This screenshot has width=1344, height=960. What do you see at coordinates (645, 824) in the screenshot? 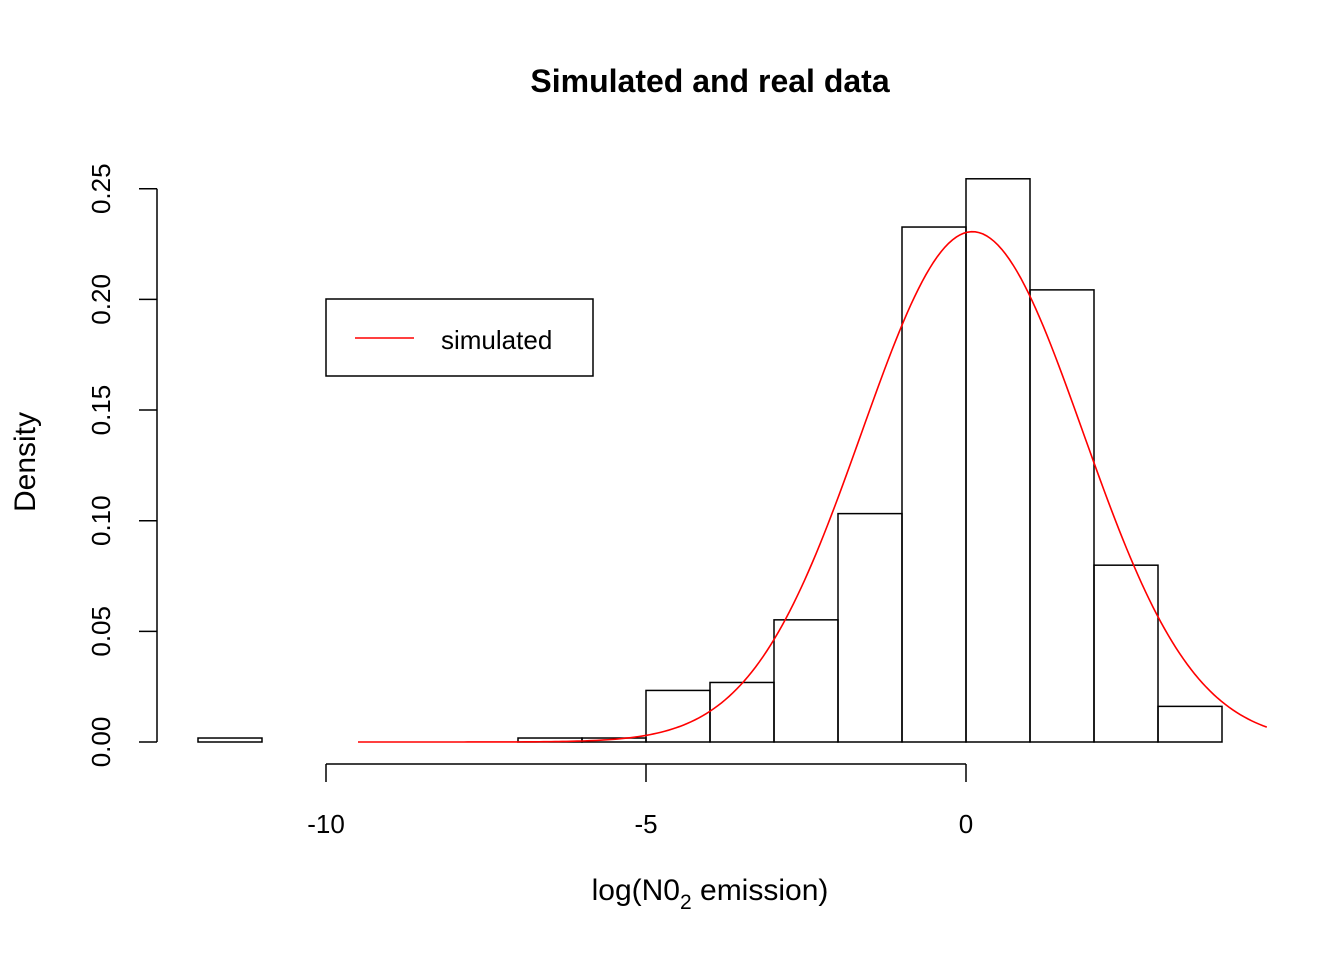
I see `x-tick-label: -5` at bounding box center [645, 824].